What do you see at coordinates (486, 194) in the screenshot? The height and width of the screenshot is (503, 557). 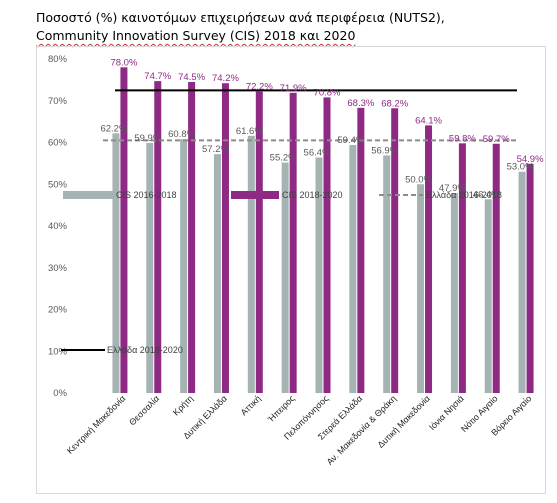 I see `data-label-cis-2016-2018: 46.4%` at bounding box center [486, 194].